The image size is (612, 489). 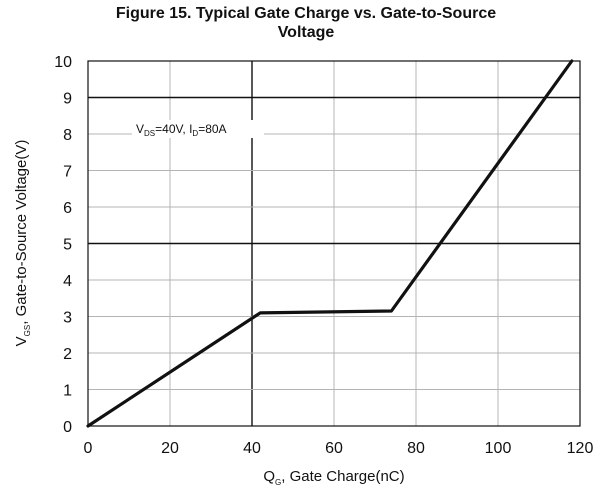 I want to click on y-tick-label: 10, so click(x=63, y=62).